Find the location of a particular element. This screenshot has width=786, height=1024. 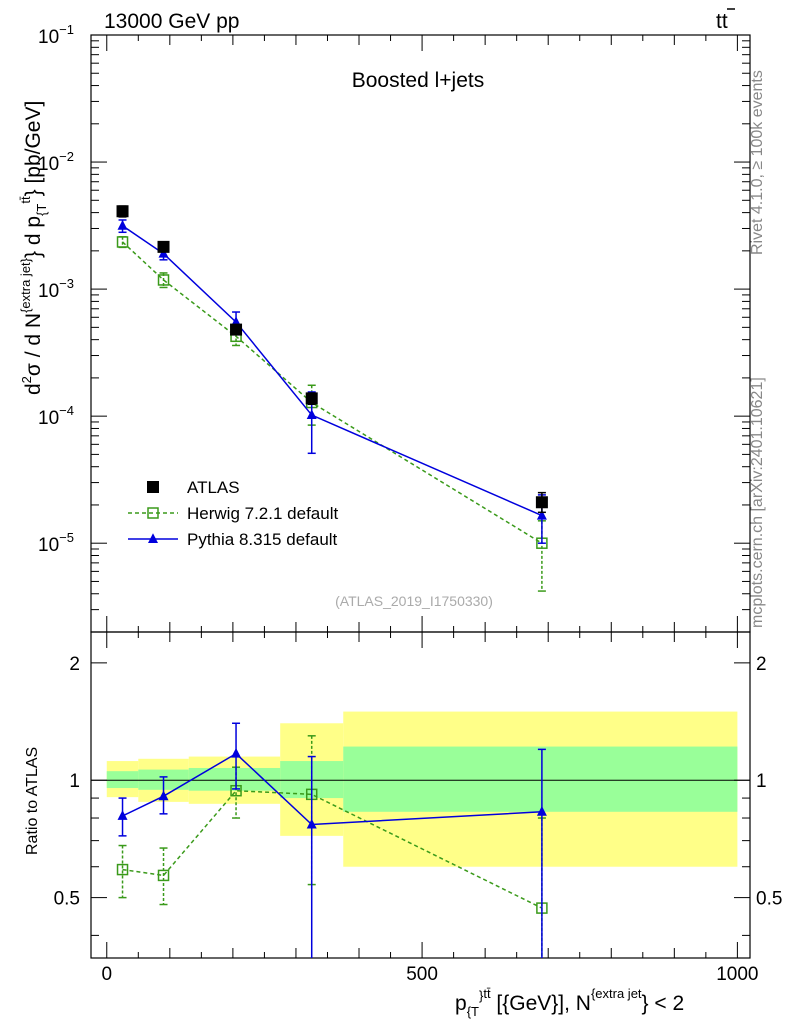

chart-title: Boosted l+jets is located at coordinates (418, 80).